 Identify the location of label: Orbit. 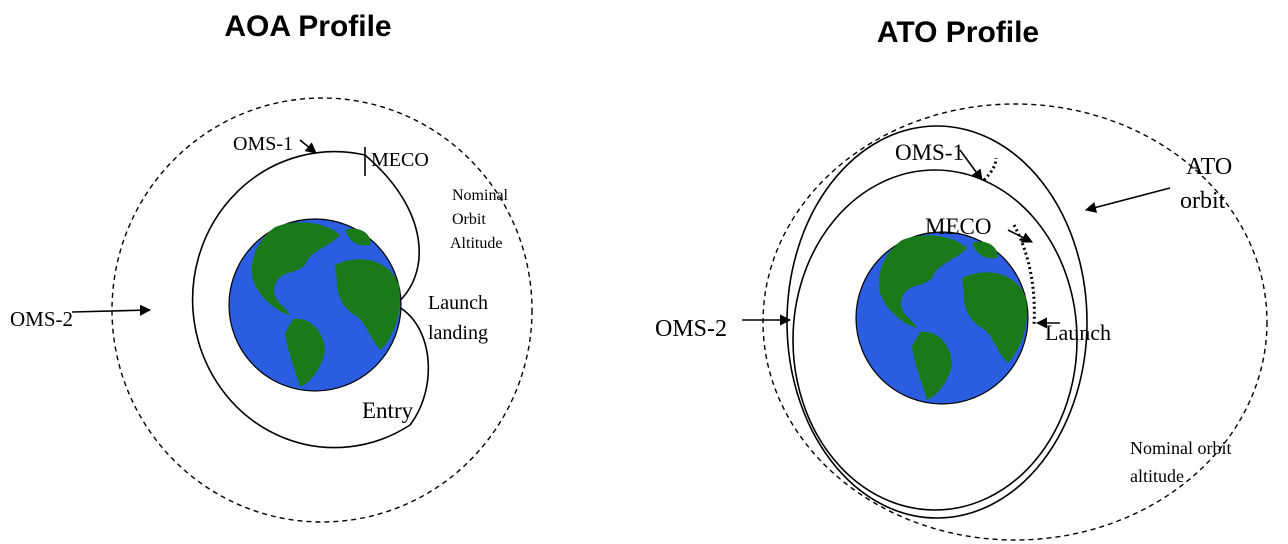
(469, 219).